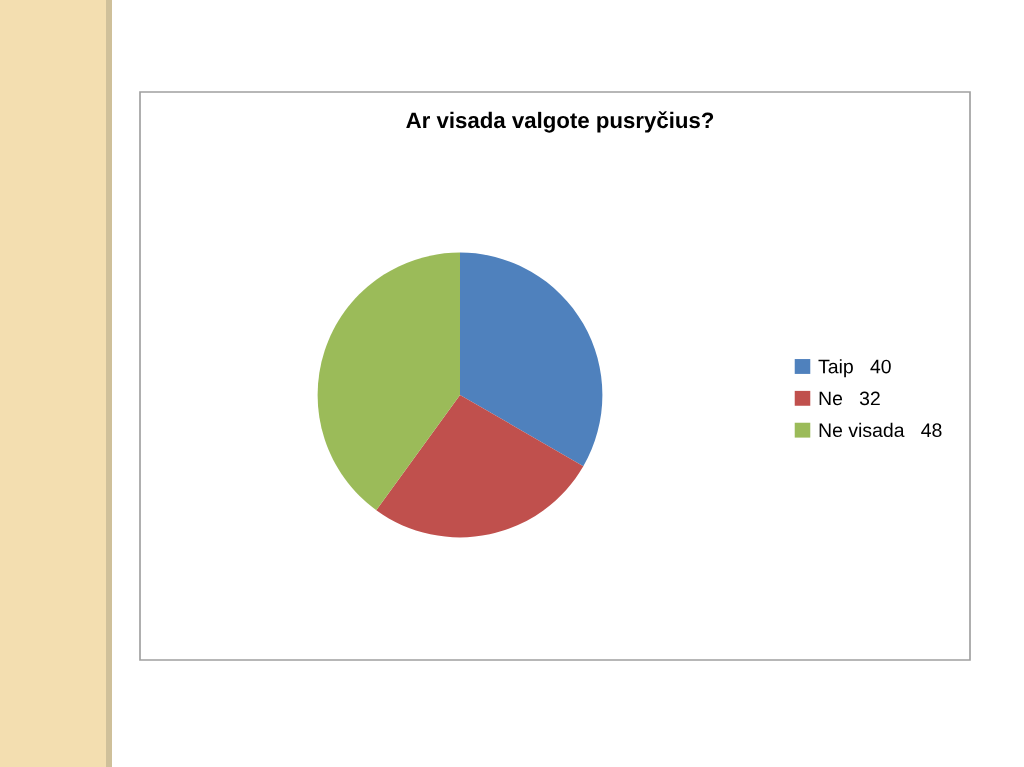  What do you see at coordinates (854, 368) in the screenshot?
I see `legend-label: Taip 40` at bounding box center [854, 368].